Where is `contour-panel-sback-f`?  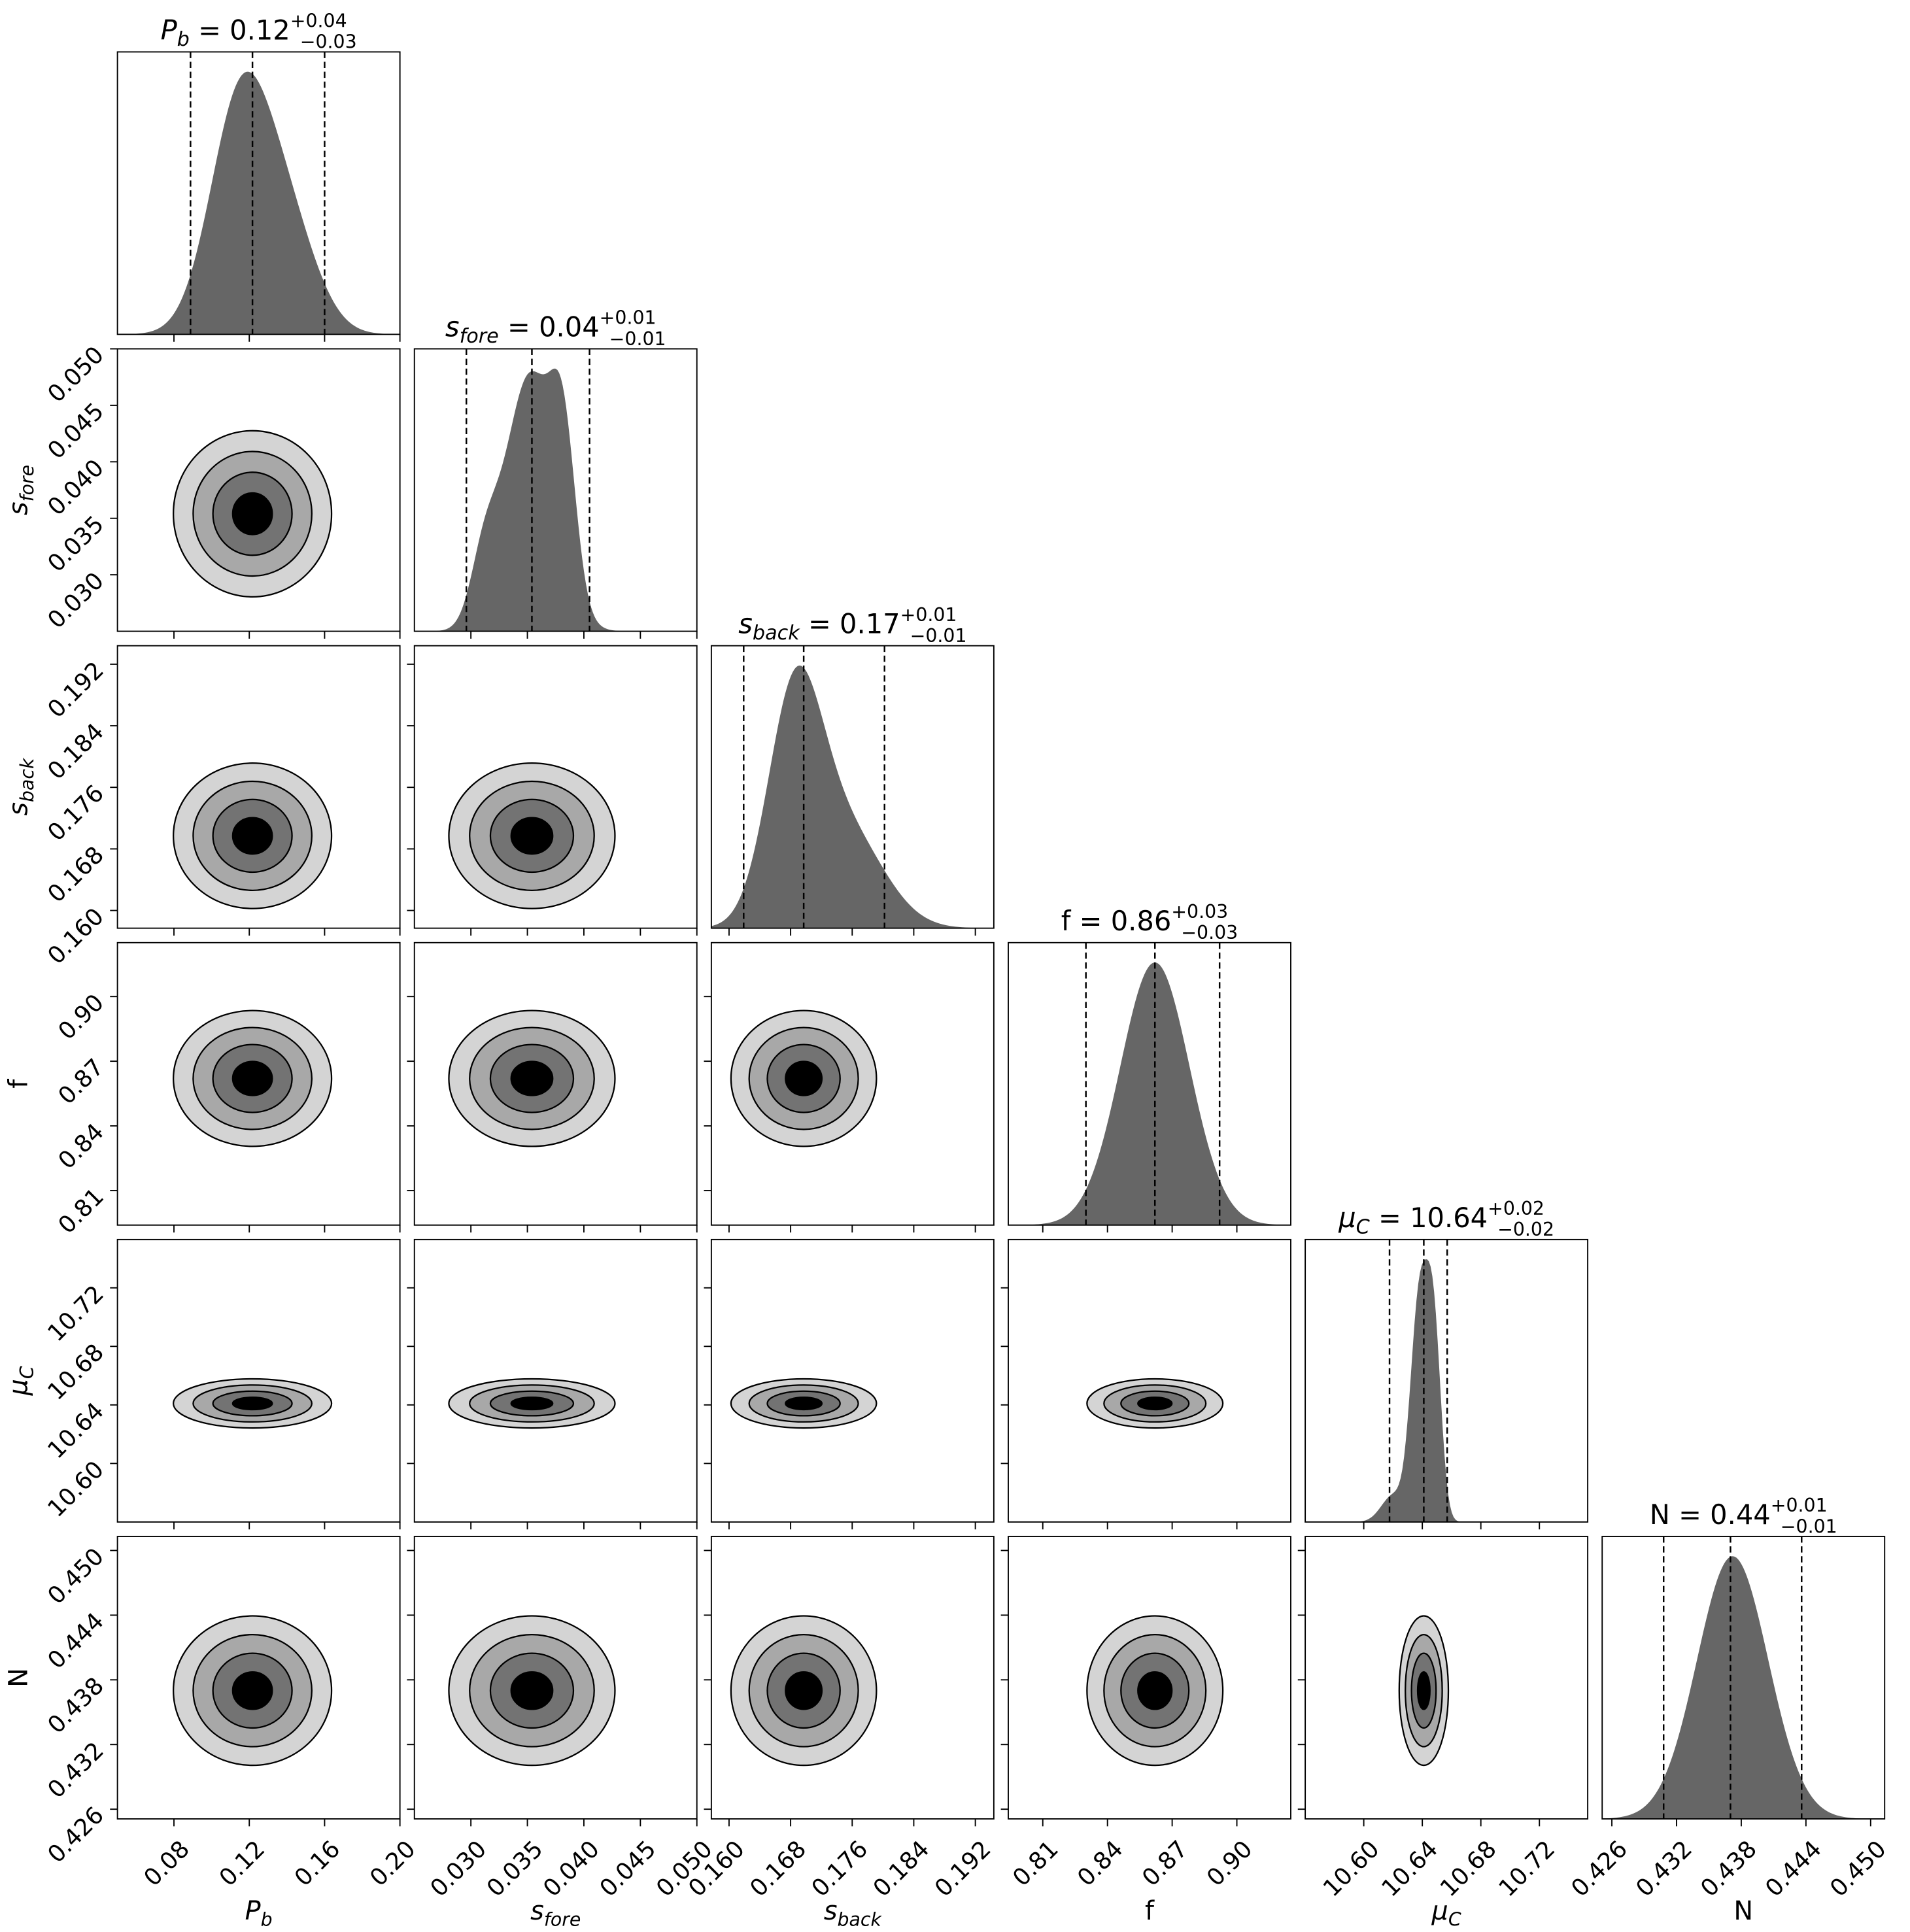 contour-panel-sback-f is located at coordinates (850, 1087).